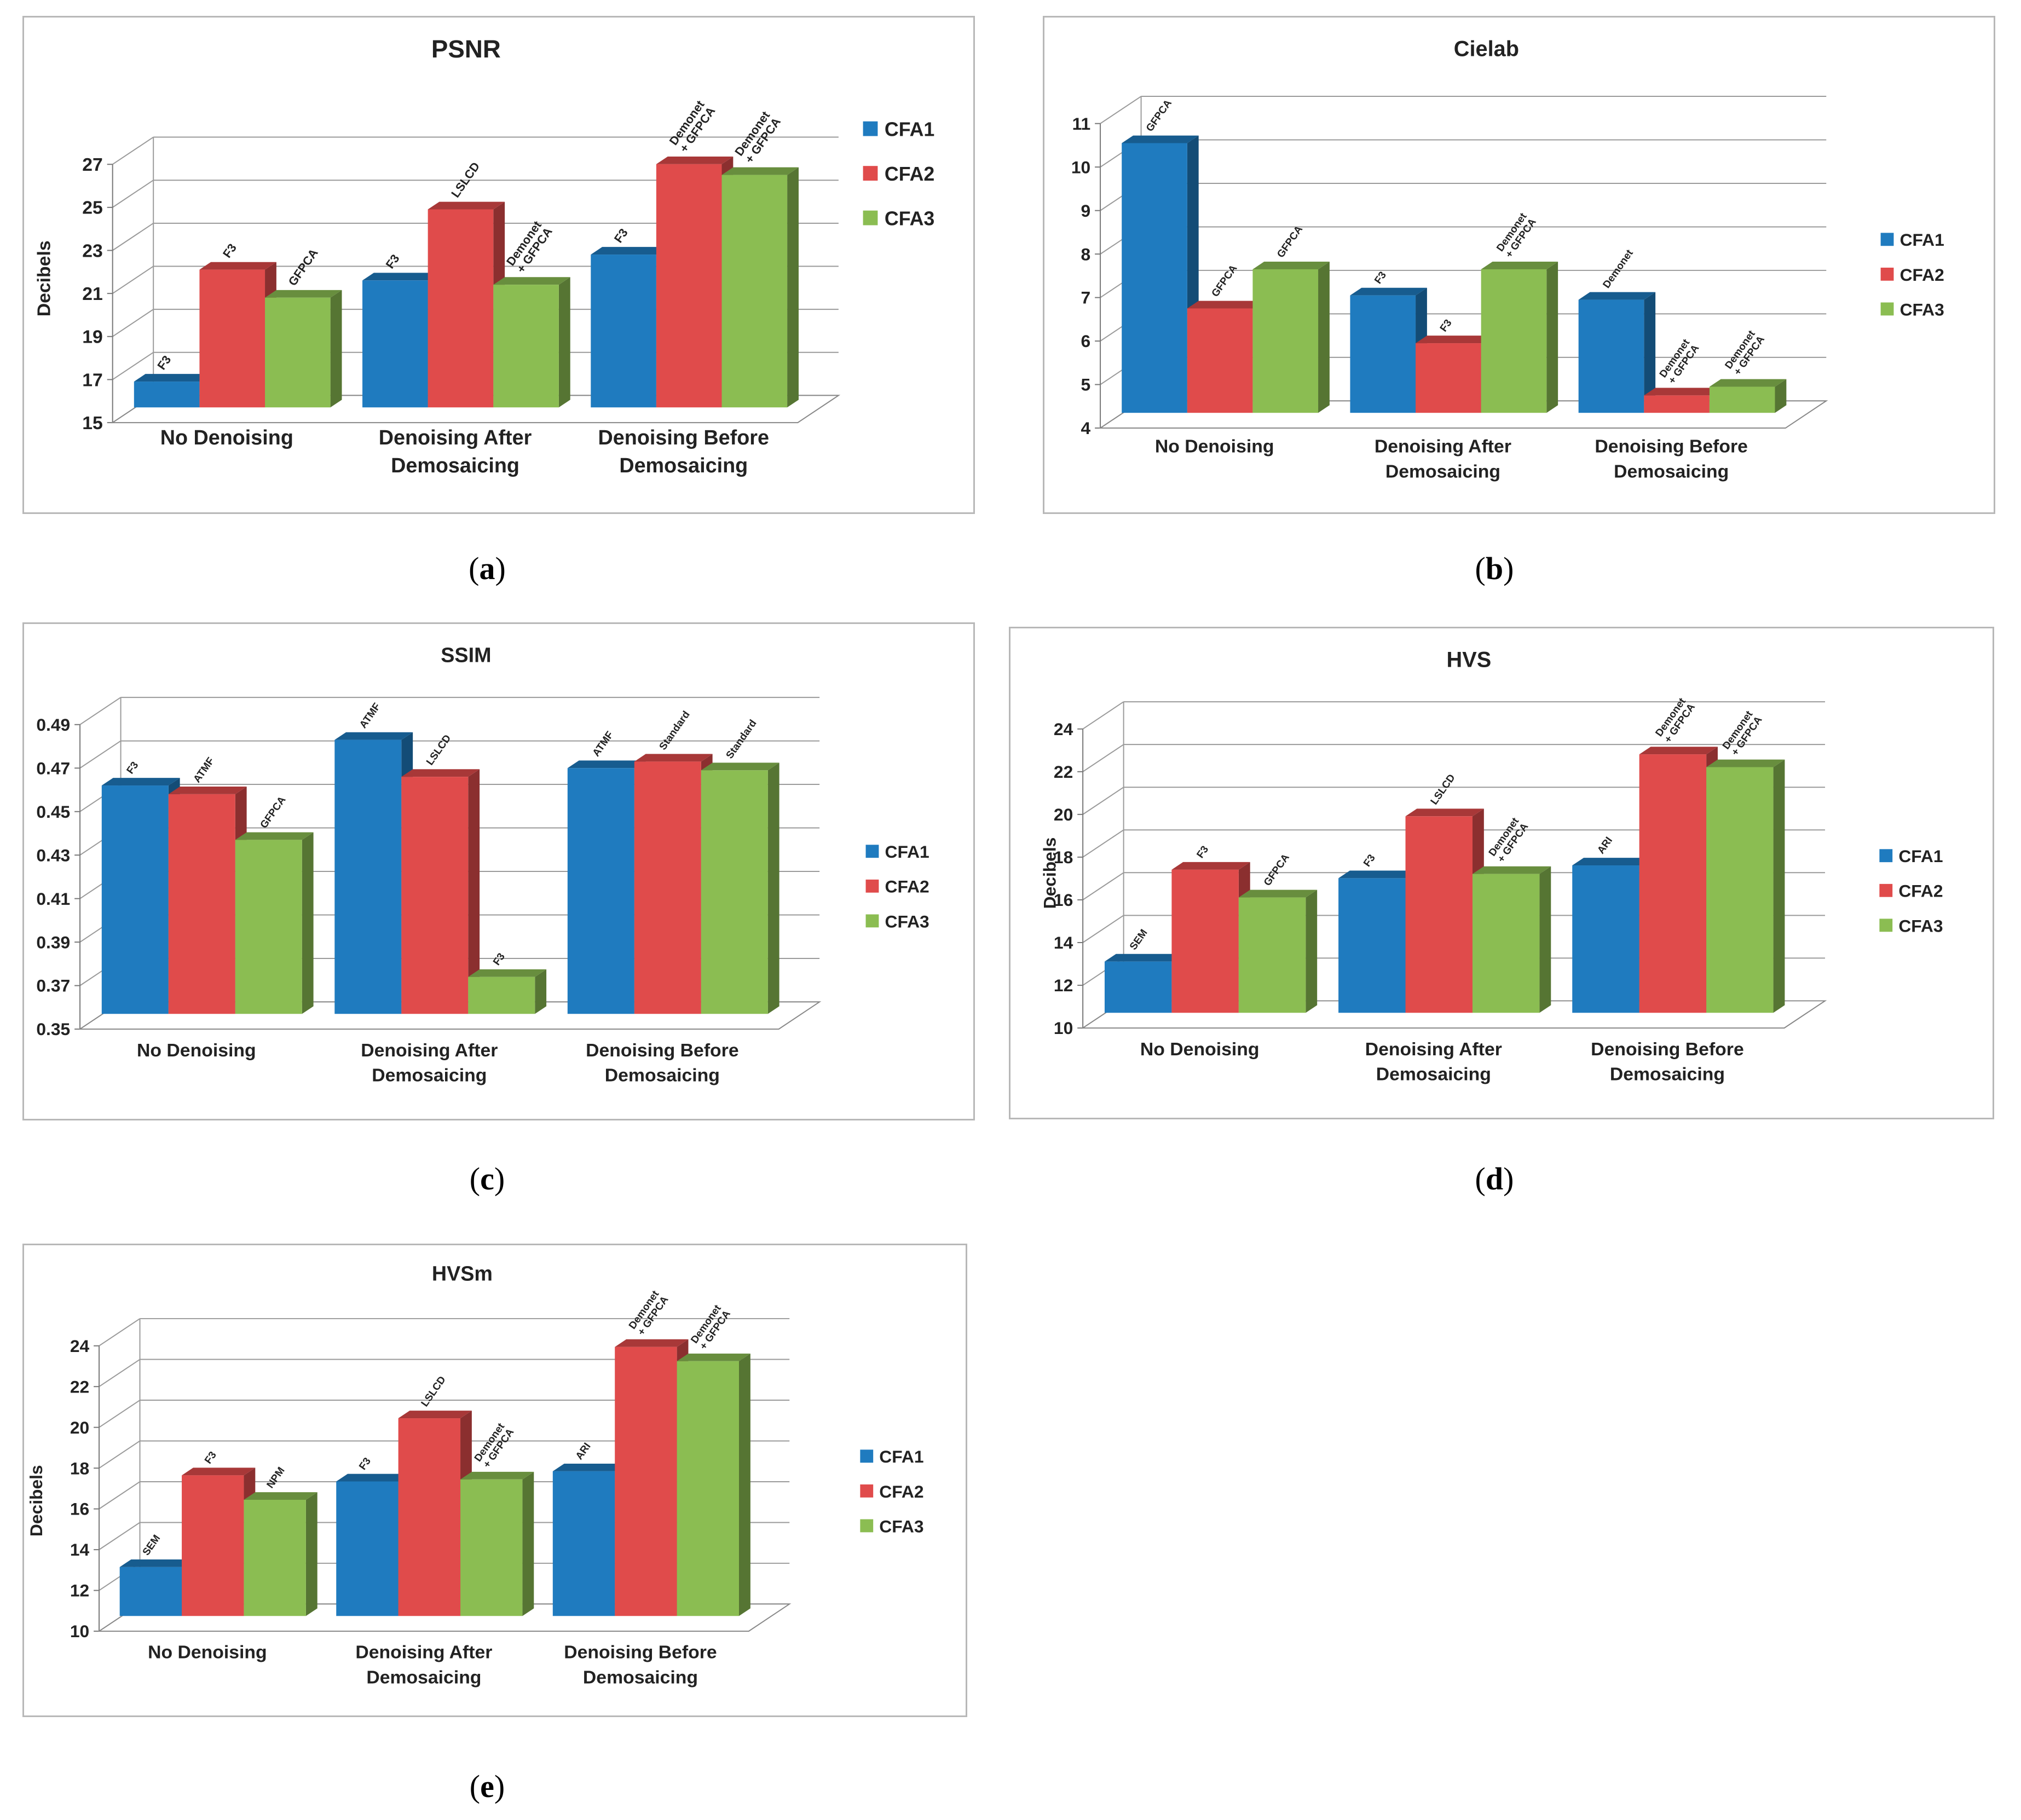 This screenshot has height=1820, width=2021. Describe the element at coordinates (438, 750) in the screenshot. I see `bar-data-label: LSLCD` at that location.